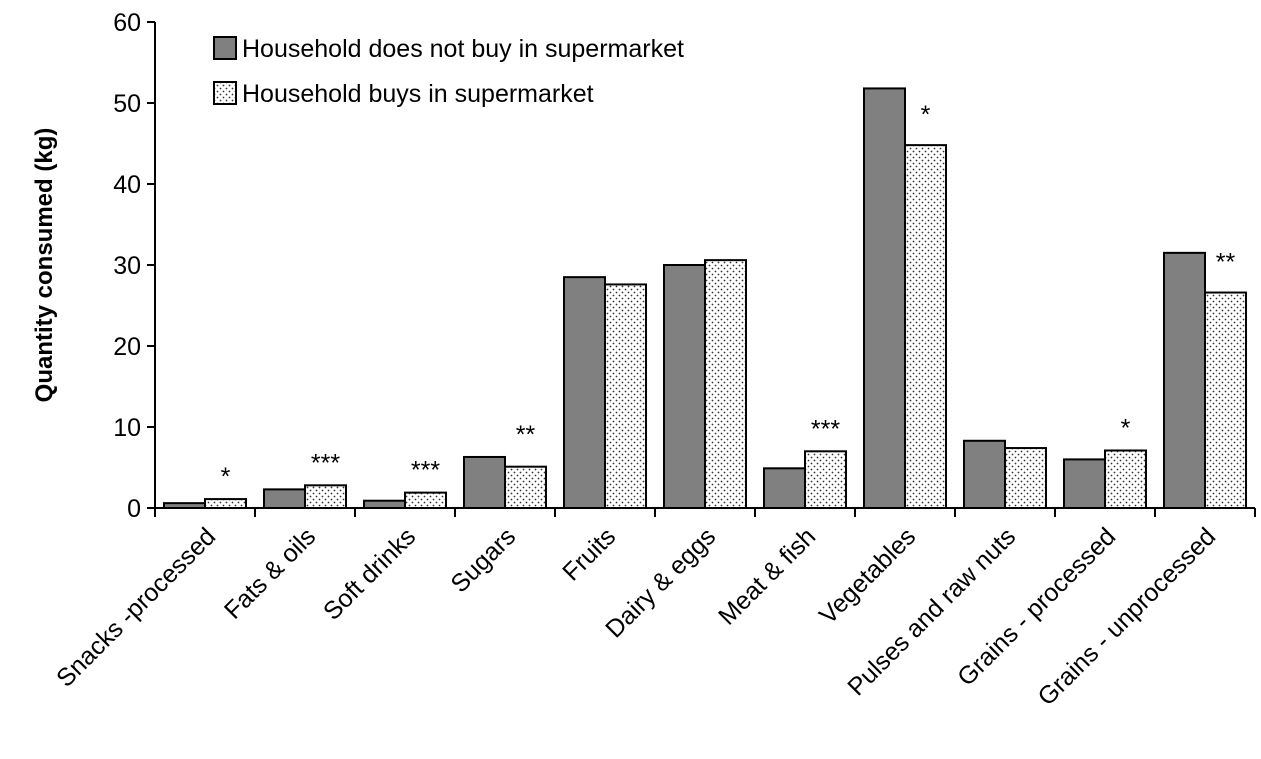  Describe the element at coordinates (1126, 616) in the screenshot. I see `x-category-label: Grains - unprocessed` at that location.